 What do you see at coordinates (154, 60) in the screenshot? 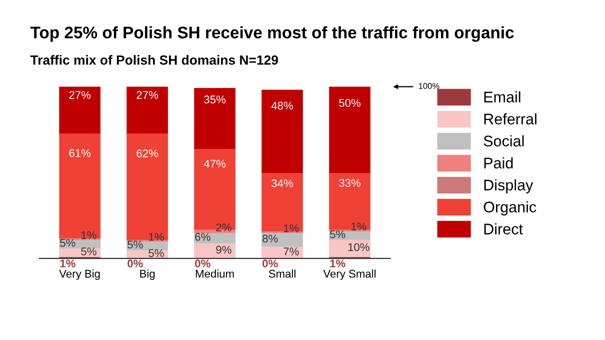
I see `chart-subtitle: Traffic mix of Polish SH domains N=129` at bounding box center [154, 60].